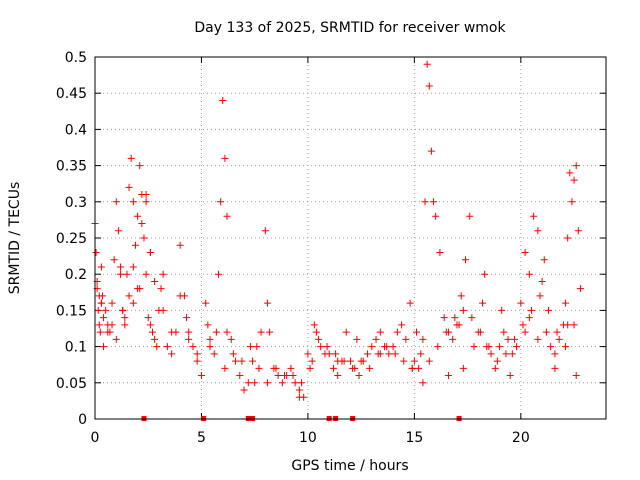  I want to click on x-tick-label: 20, so click(521, 438).